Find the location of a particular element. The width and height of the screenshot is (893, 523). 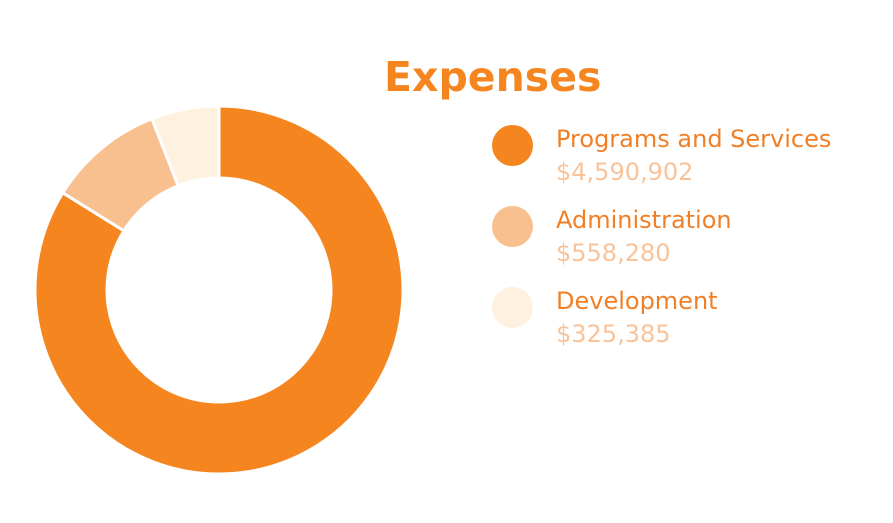

chart-title: Expenses is located at coordinates (493, 77).